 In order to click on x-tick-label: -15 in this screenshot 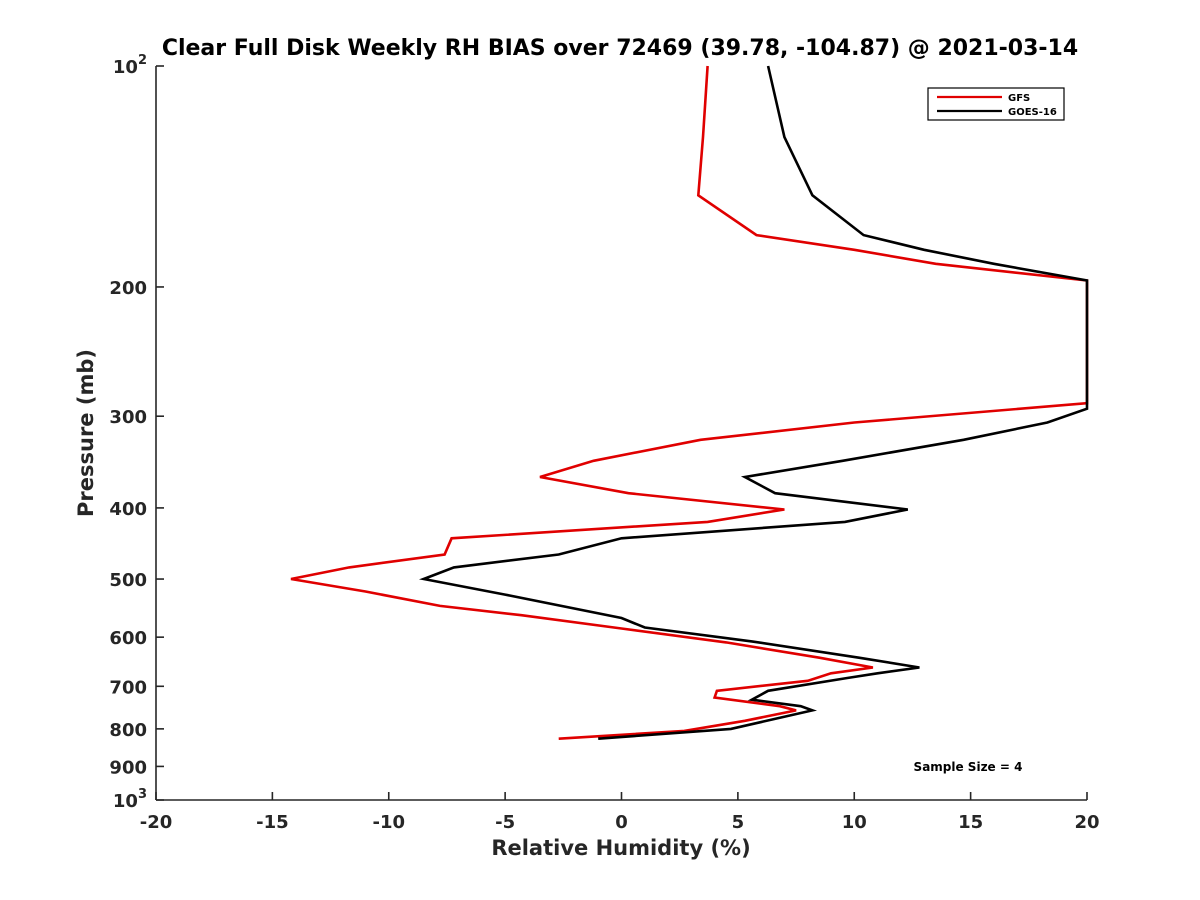, I will do `click(272, 822)`.